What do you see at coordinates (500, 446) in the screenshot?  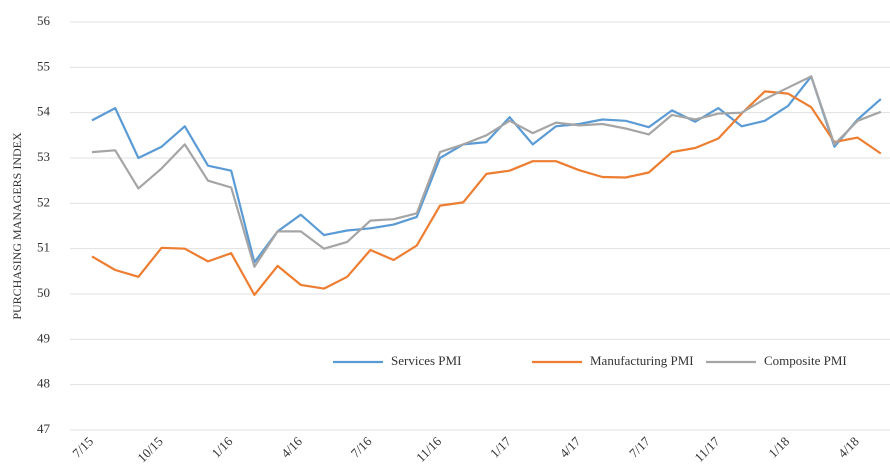 I see `x-tick-label: 1/17` at bounding box center [500, 446].